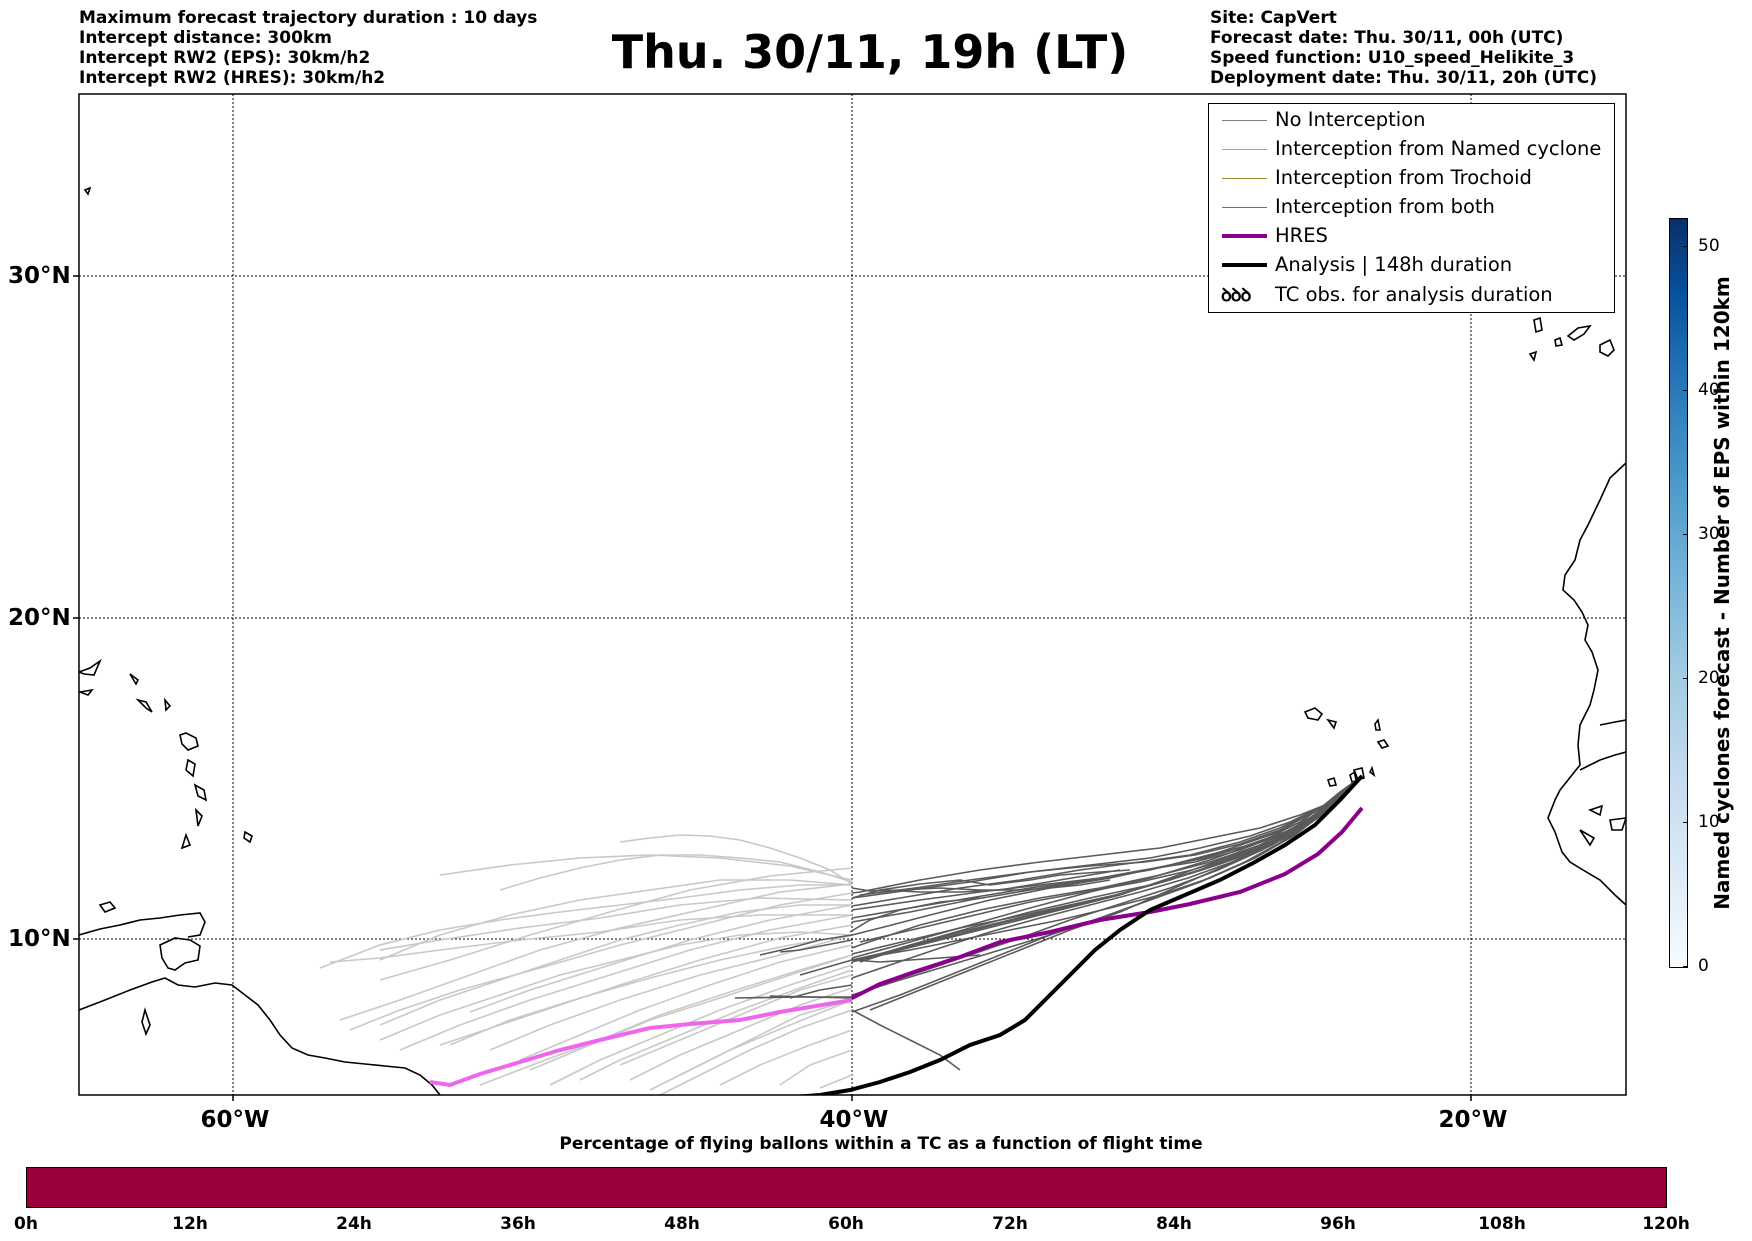 The width and height of the screenshot is (1752, 1241). What do you see at coordinates (26, 1224) in the screenshot?
I see `flight-time-tick: 0h` at bounding box center [26, 1224].